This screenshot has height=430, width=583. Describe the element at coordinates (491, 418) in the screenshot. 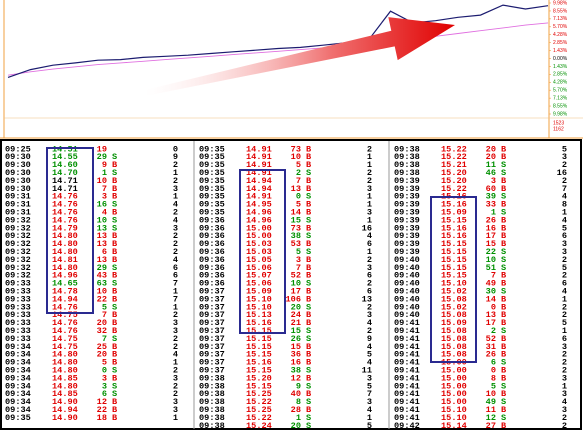

I see `tick-volume: 12` at that location.